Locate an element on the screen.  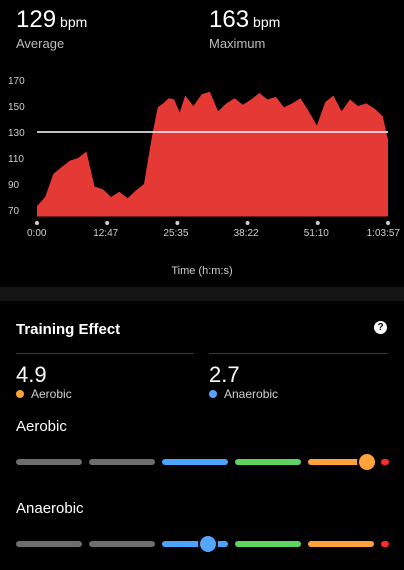
anaerobic-te-label-text: Anaerobic is located at coordinates (251, 394).